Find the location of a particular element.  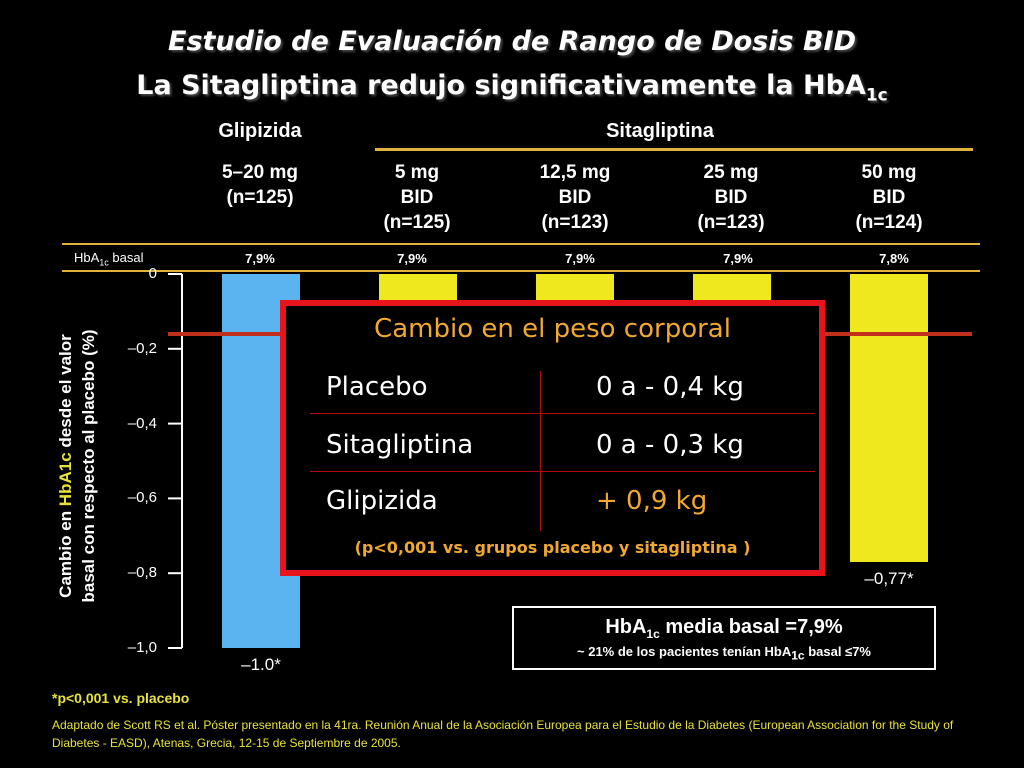

basal-label-subscript: 1c is located at coordinates (104, 262).